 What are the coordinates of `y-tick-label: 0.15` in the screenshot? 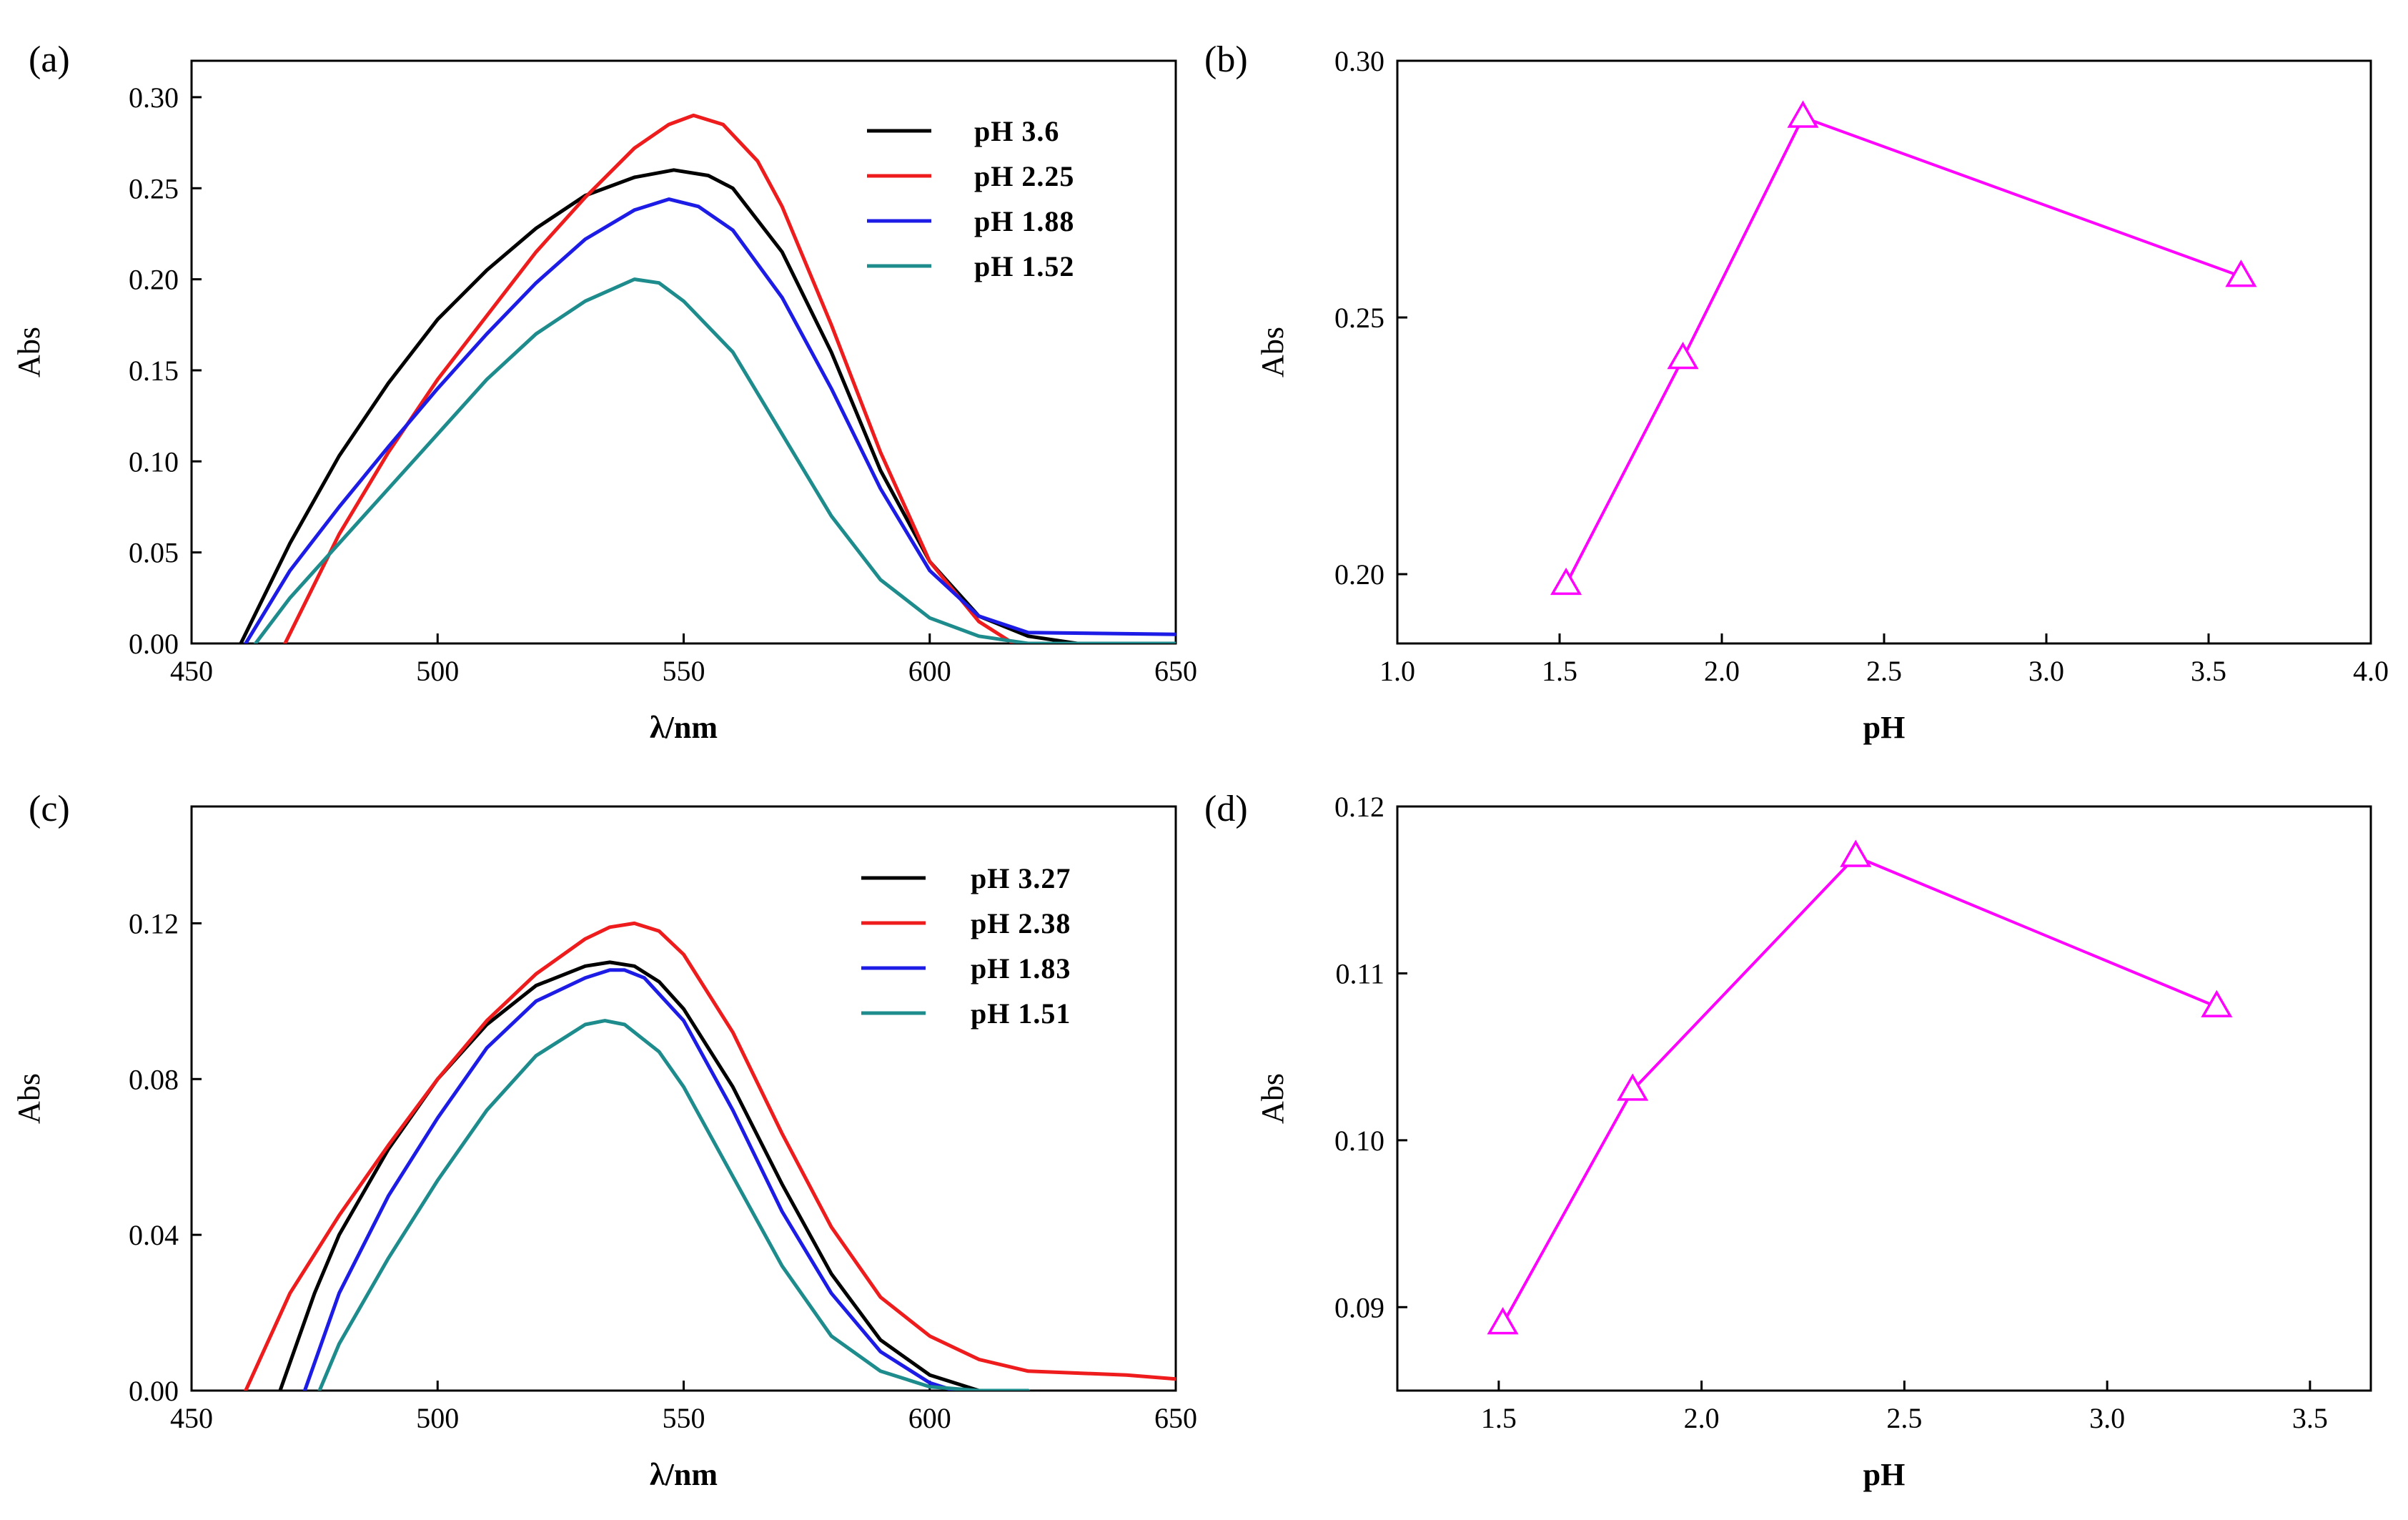 It's located at (154, 371).